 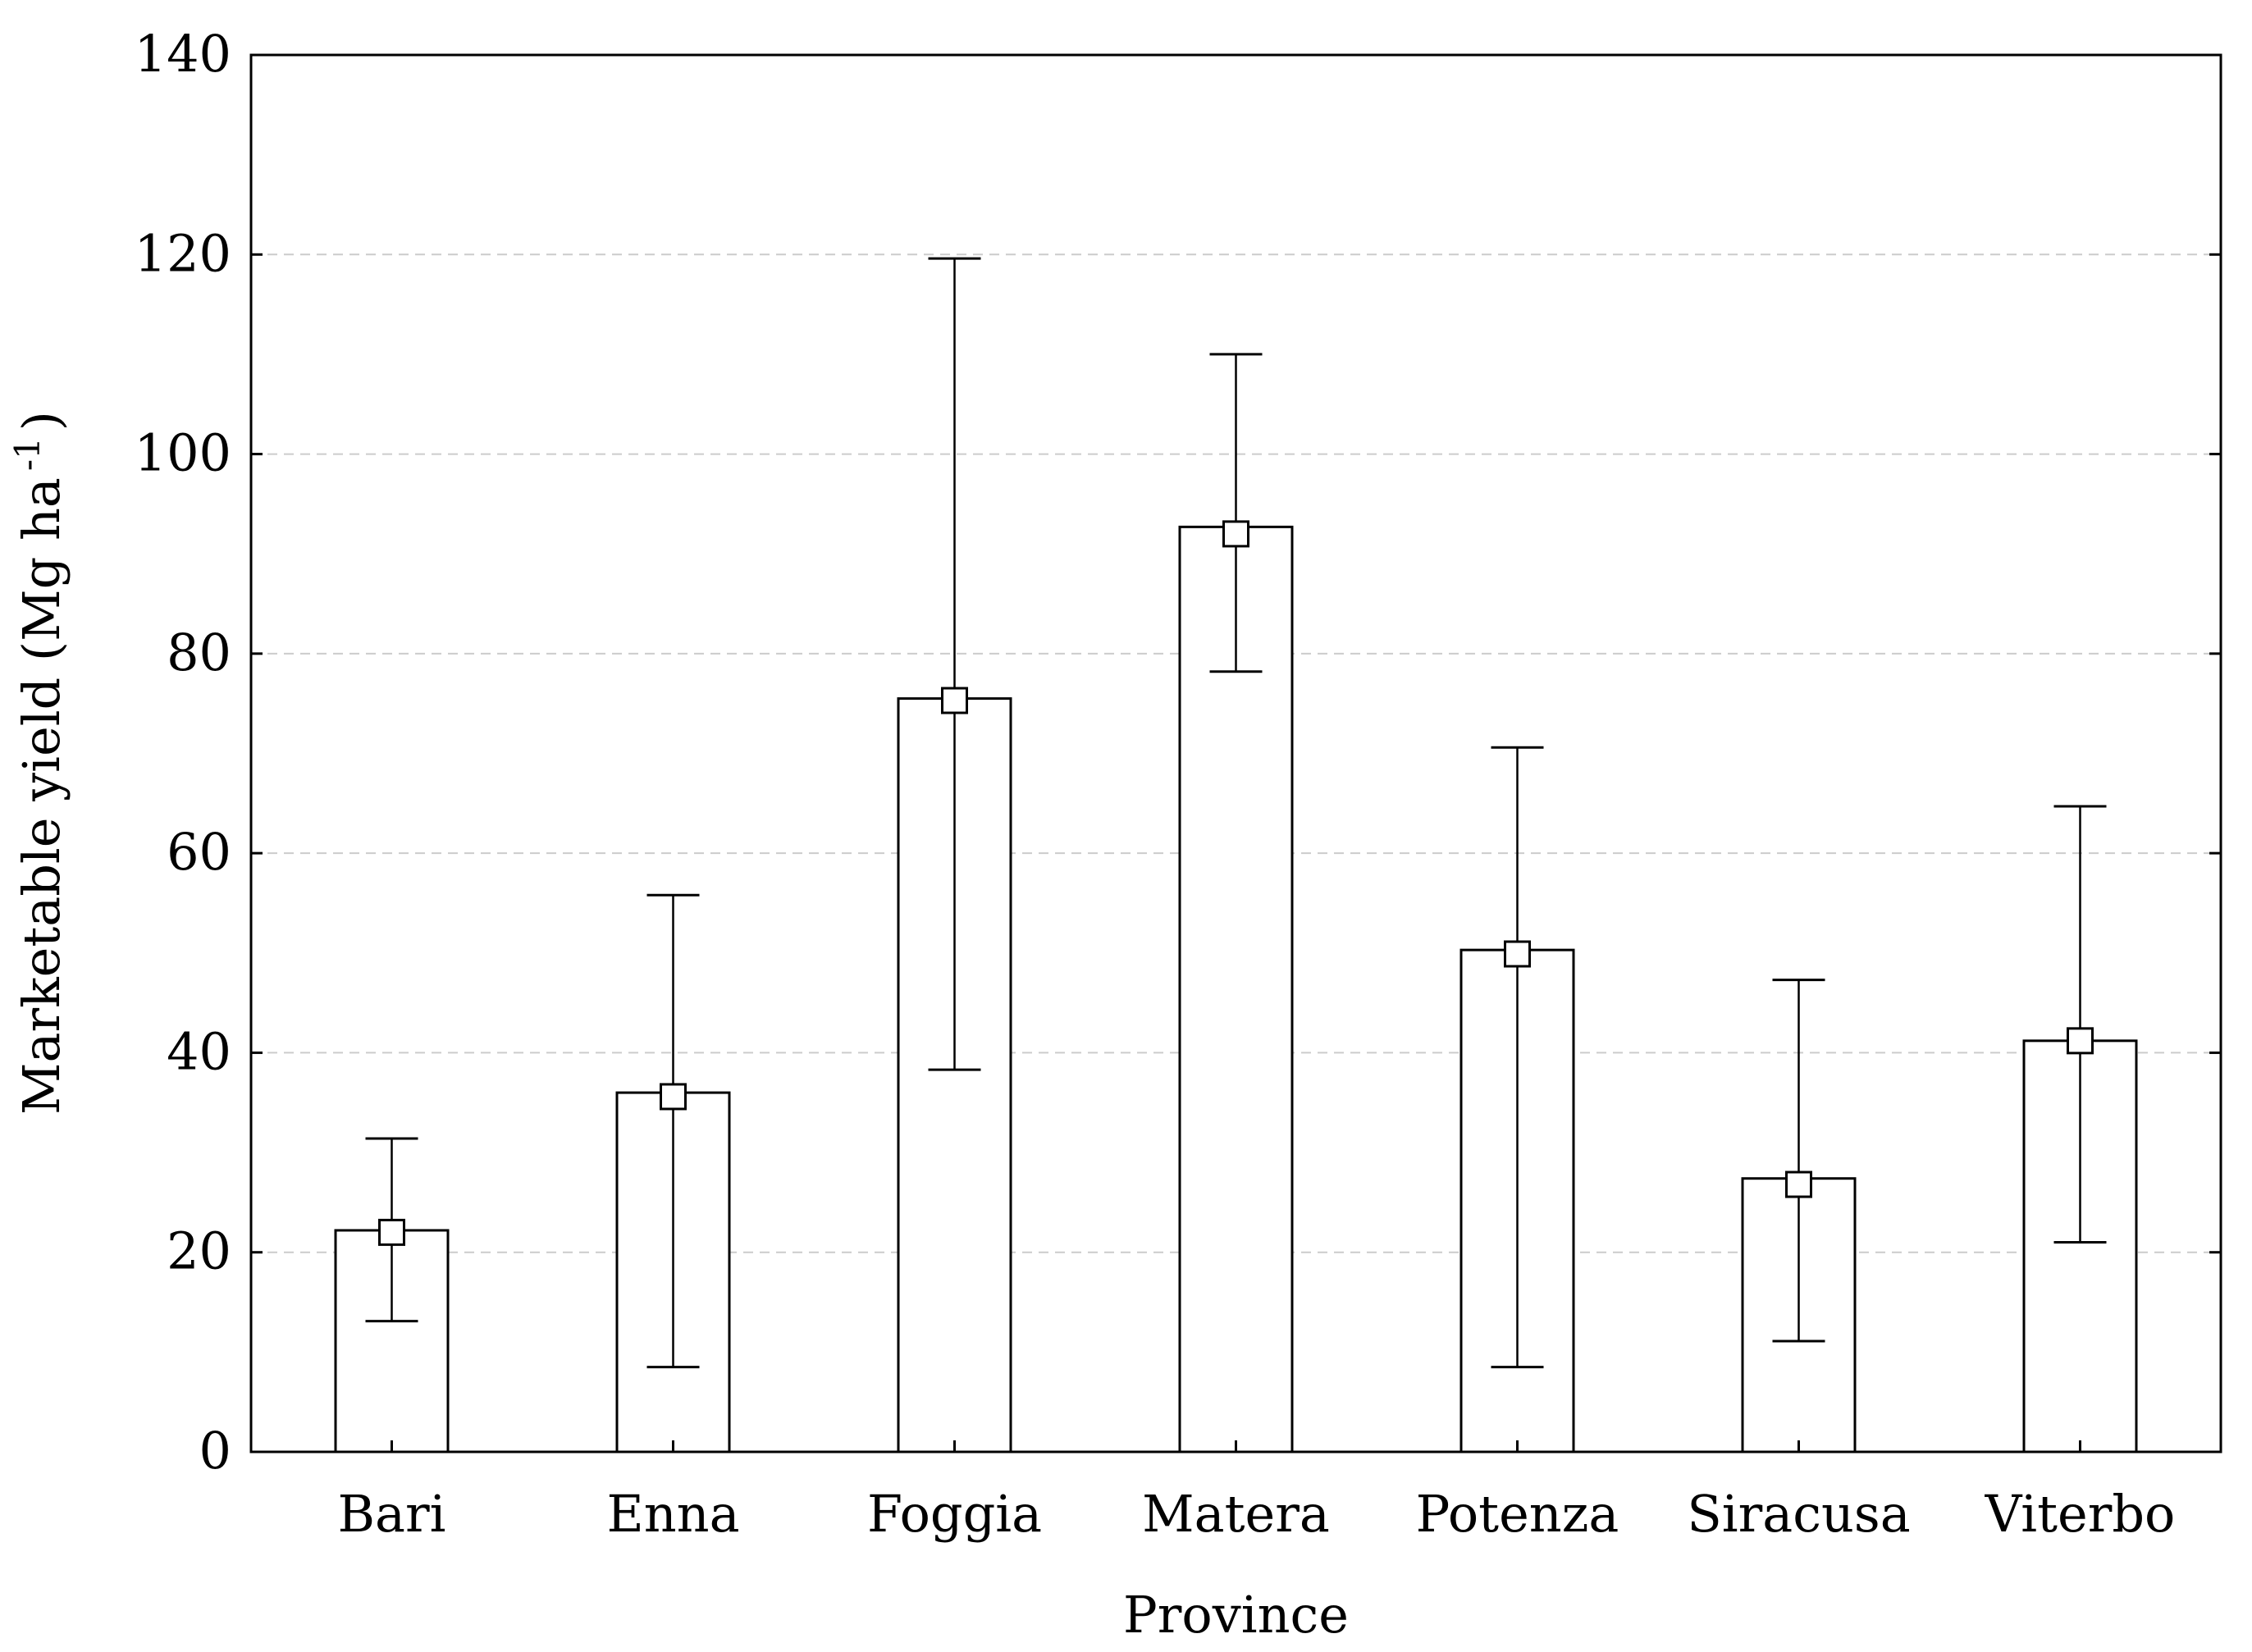 I want to click on mean-marker-matera, so click(x=1235, y=534).